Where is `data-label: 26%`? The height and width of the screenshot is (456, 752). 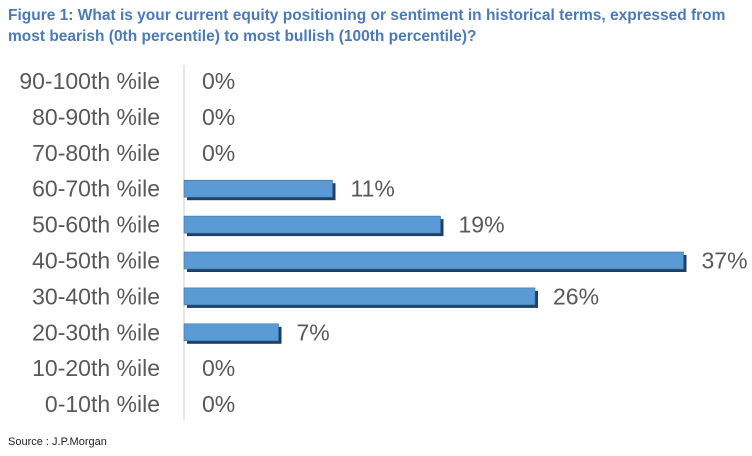 data-label: 26% is located at coordinates (576, 296).